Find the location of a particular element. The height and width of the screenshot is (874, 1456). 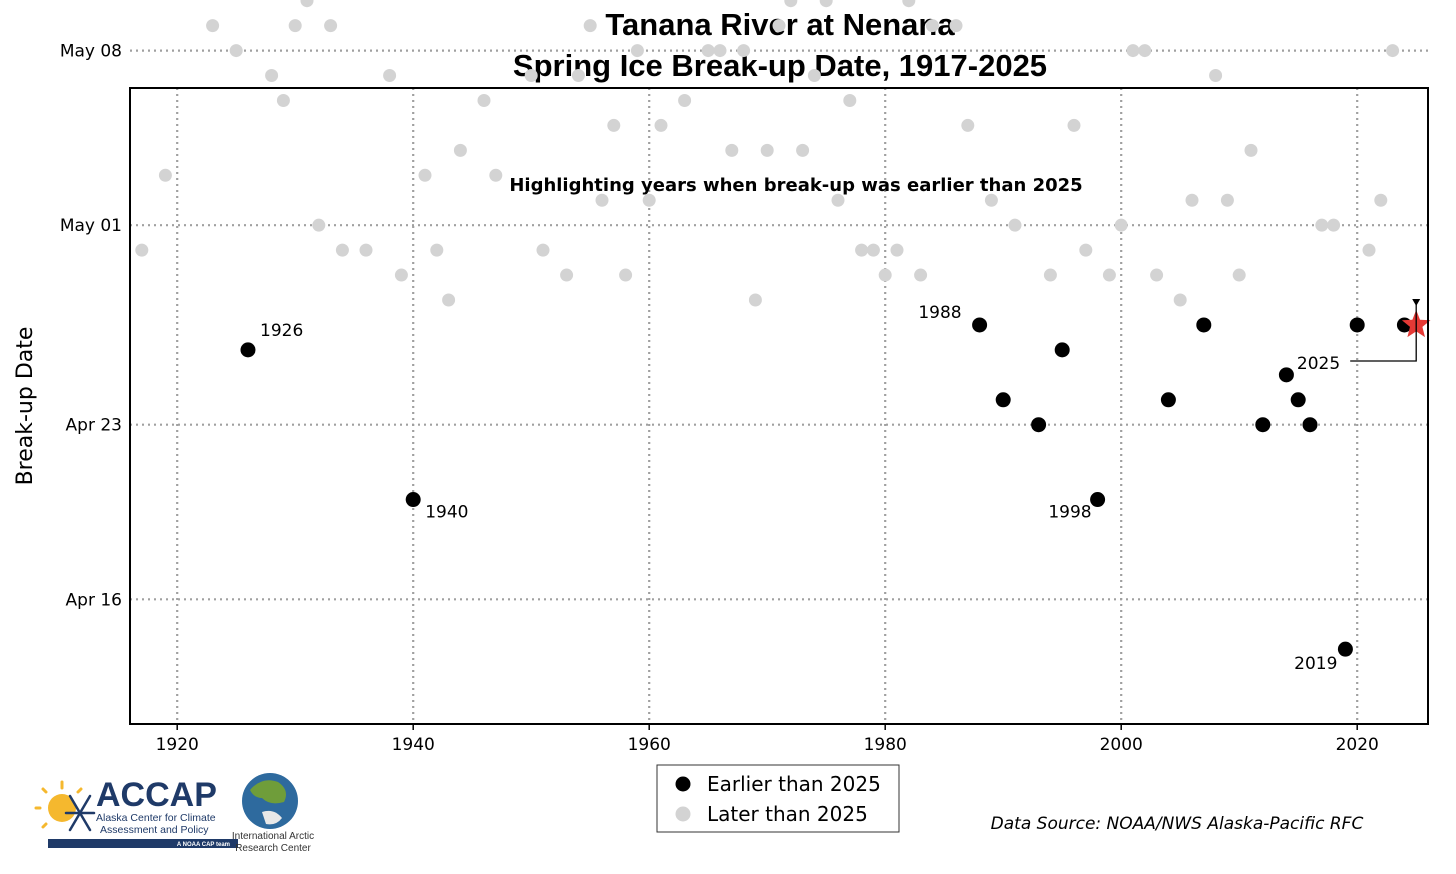

y-tick-label: May 01 is located at coordinates (91, 226).